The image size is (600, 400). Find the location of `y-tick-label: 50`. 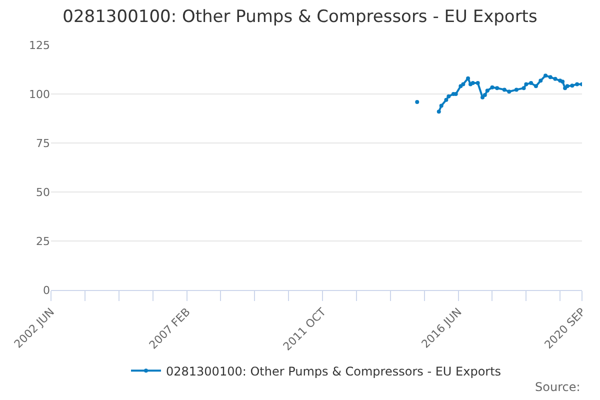

y-tick-label: 50 is located at coordinates (43, 192).